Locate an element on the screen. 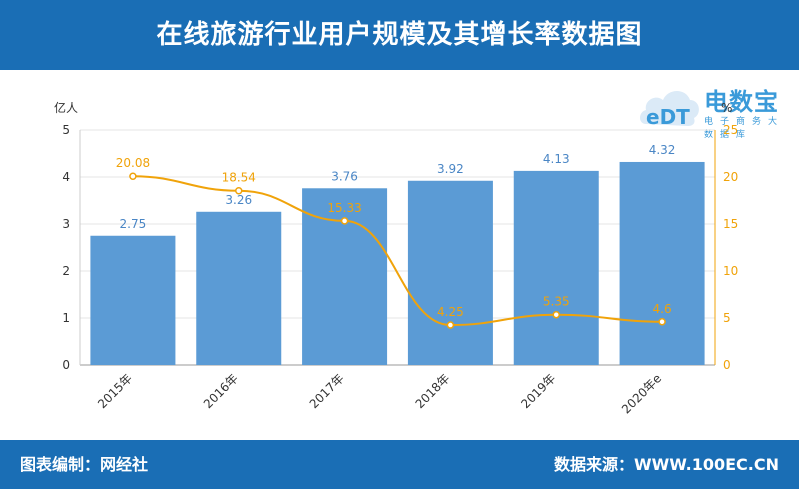  line-value-label: 4.25 is located at coordinates (450, 312).